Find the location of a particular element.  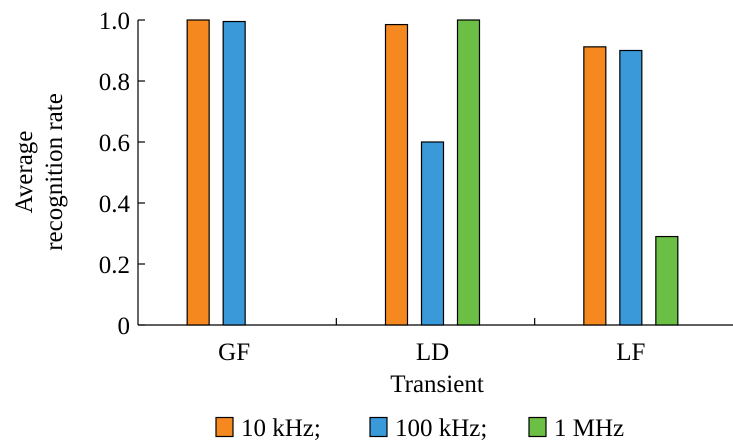

x-category-label: LF is located at coordinates (630, 352).